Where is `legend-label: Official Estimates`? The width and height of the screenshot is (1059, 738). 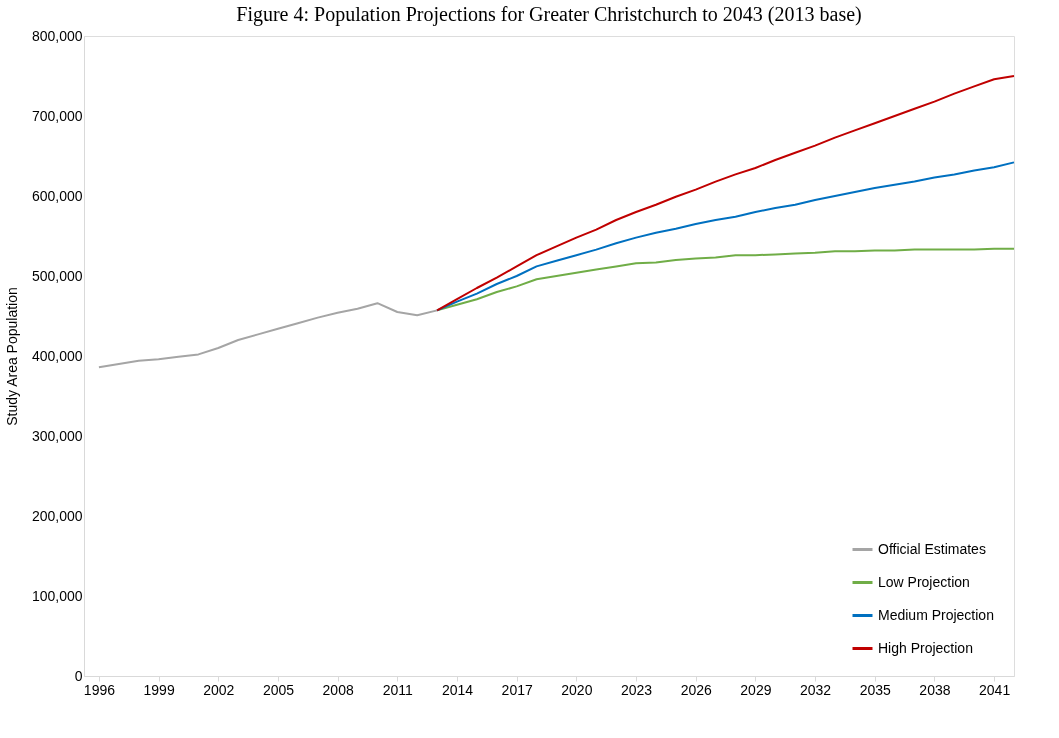
legend-label: Official Estimates is located at coordinates (932, 548).